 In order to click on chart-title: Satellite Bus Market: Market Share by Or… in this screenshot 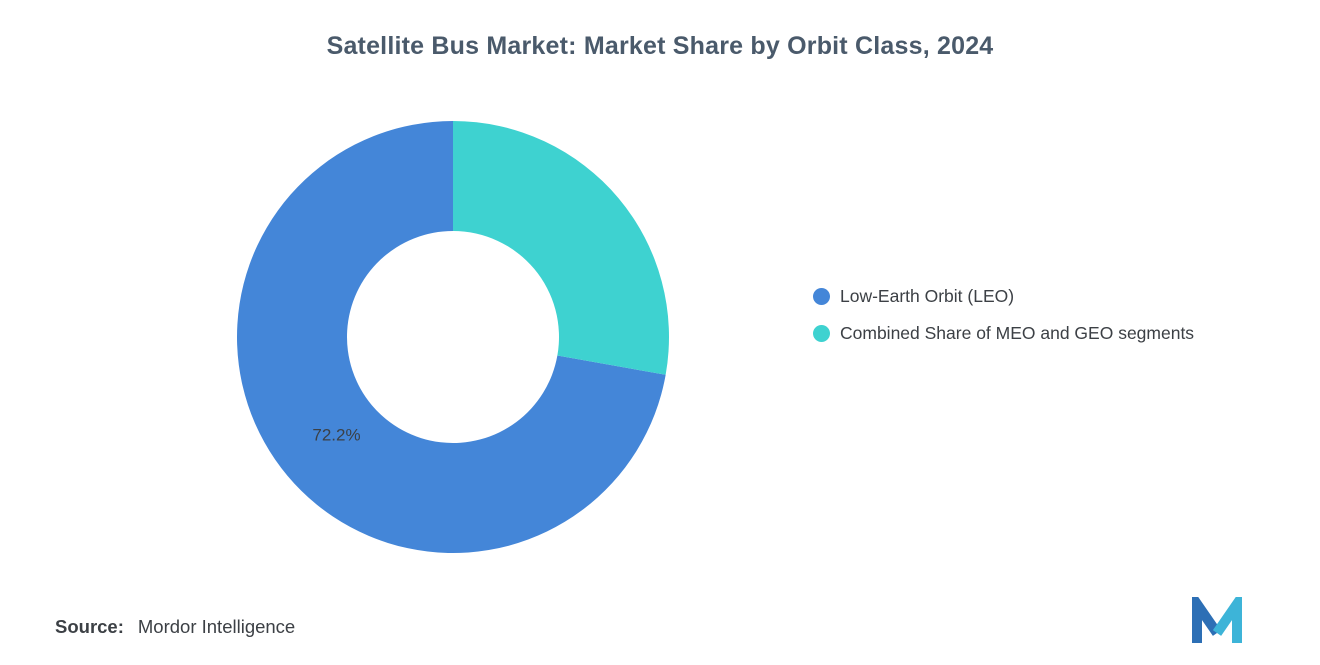, I will do `click(660, 46)`.